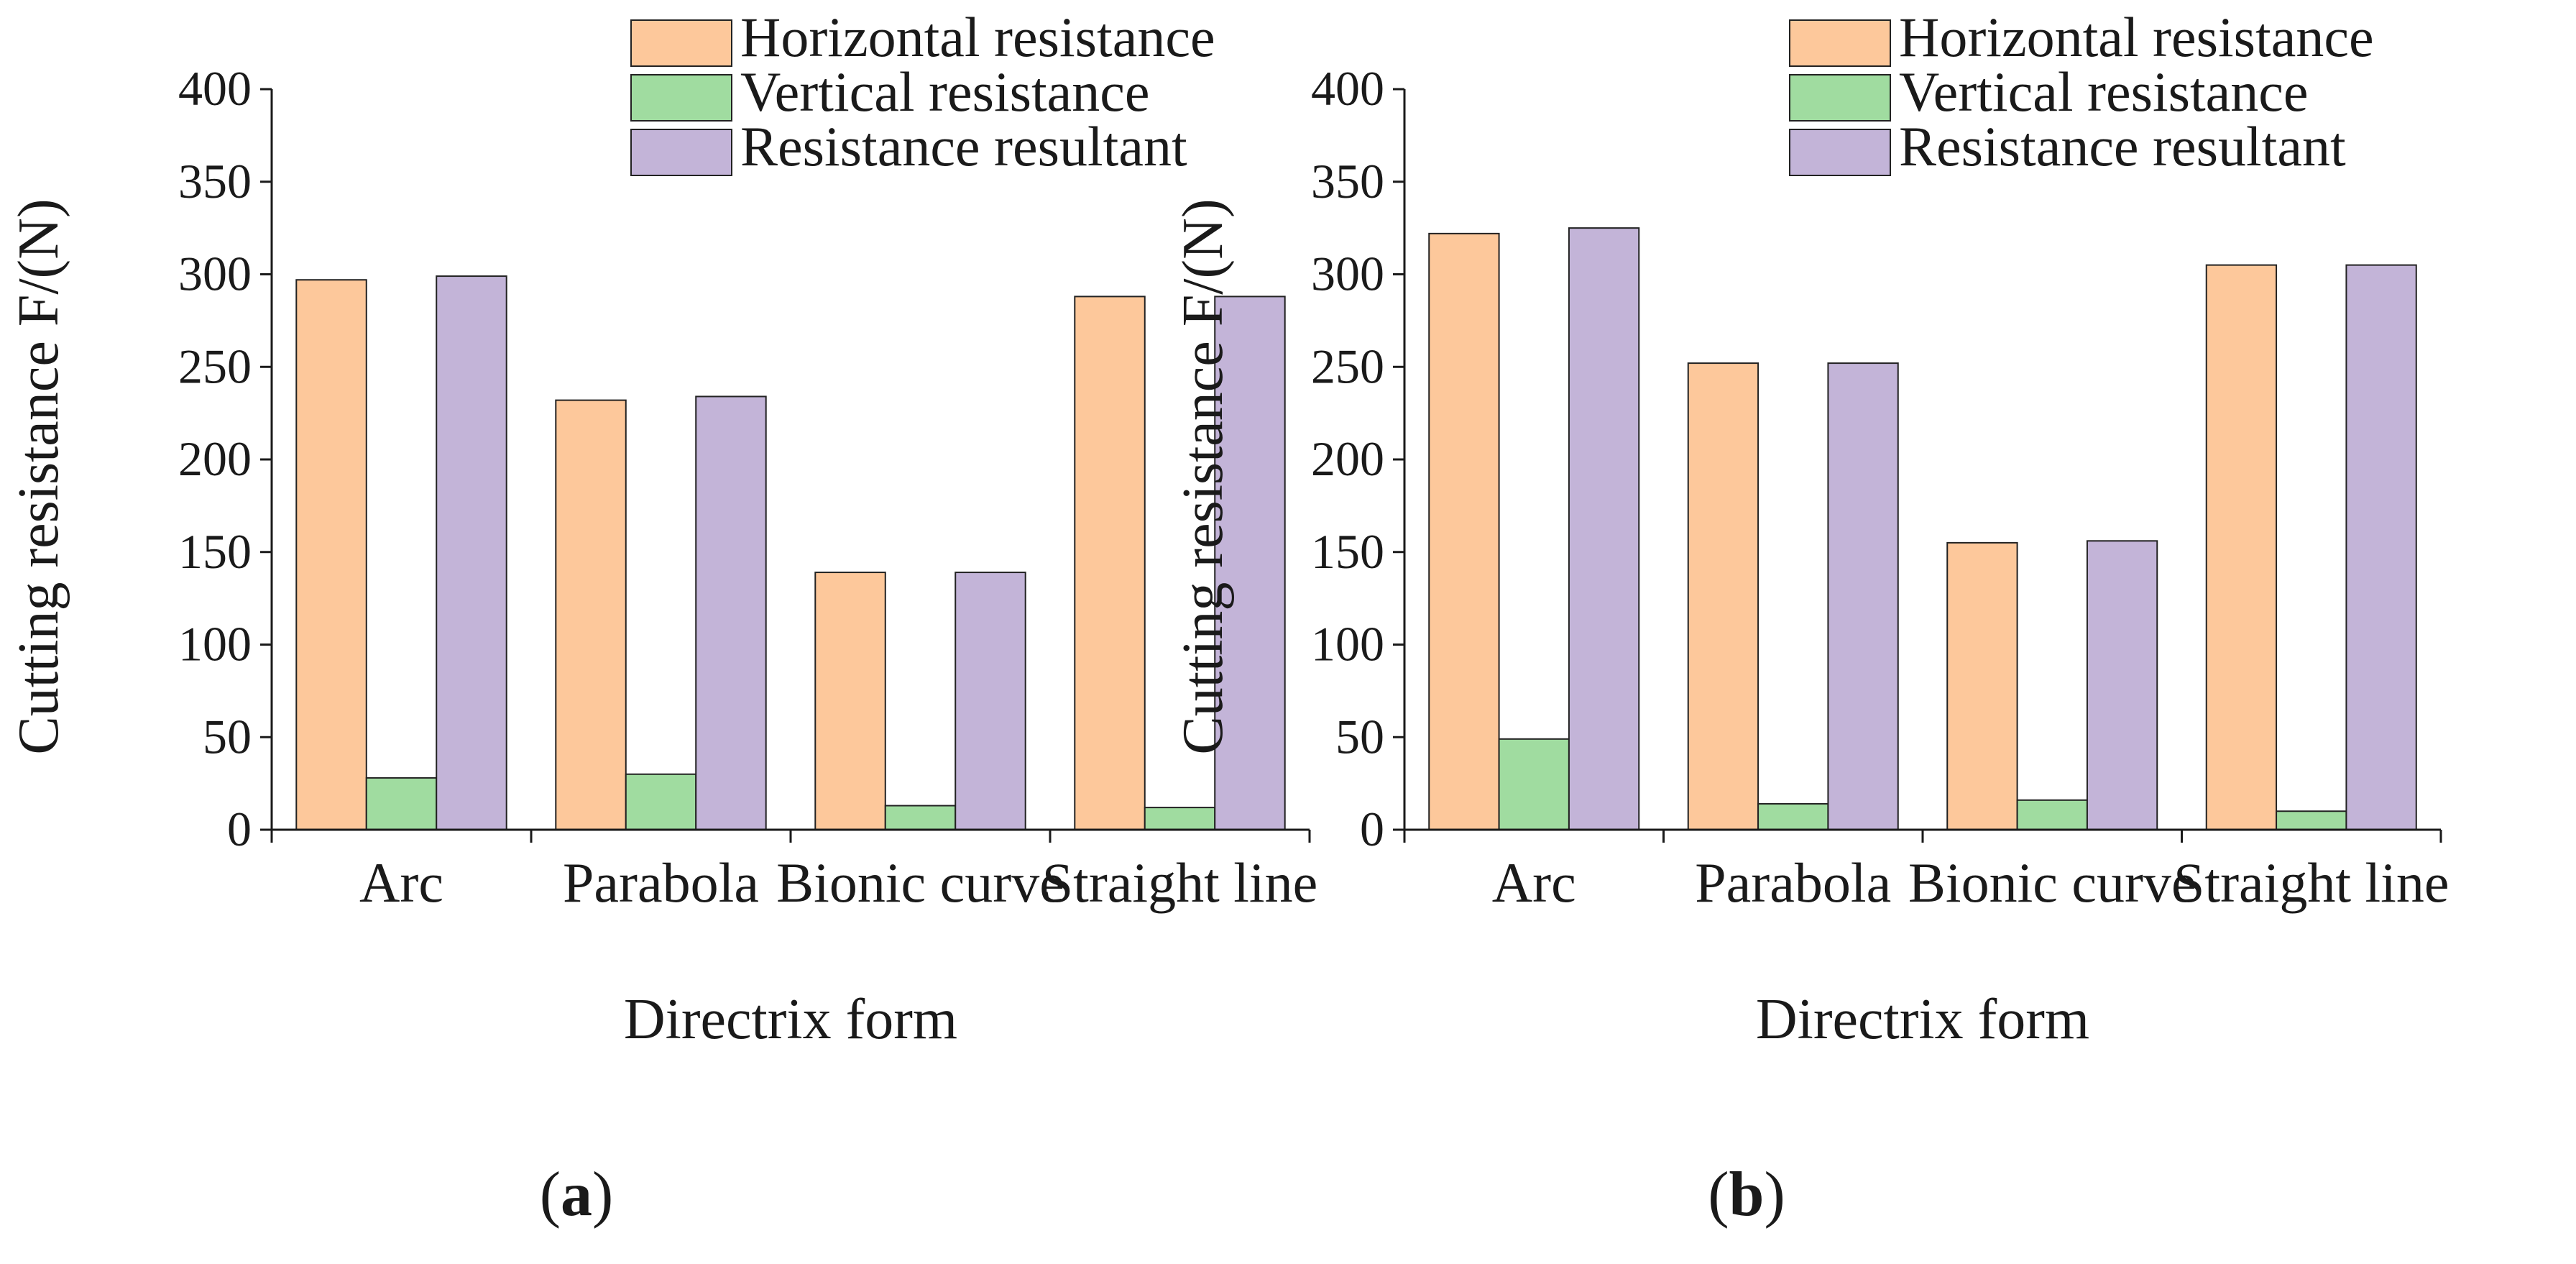  I want to click on panel-label: (b), so click(1746, 1195).